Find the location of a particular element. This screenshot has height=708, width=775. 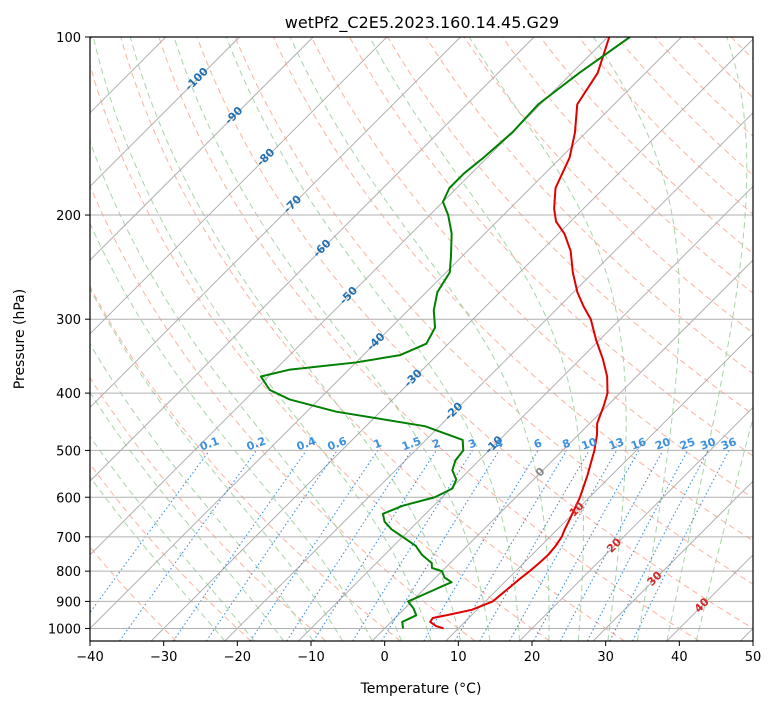

x-tick-label: 10 is located at coordinates (458, 657).